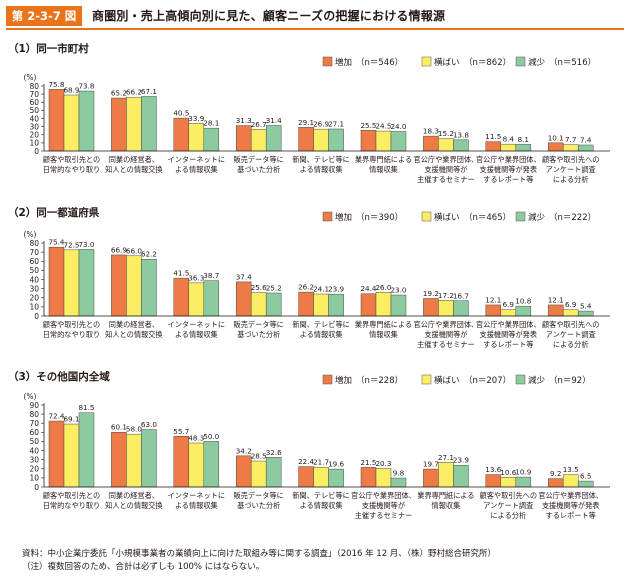  I want to click on legend-label-flat: 横ばい, so click(447, 62).